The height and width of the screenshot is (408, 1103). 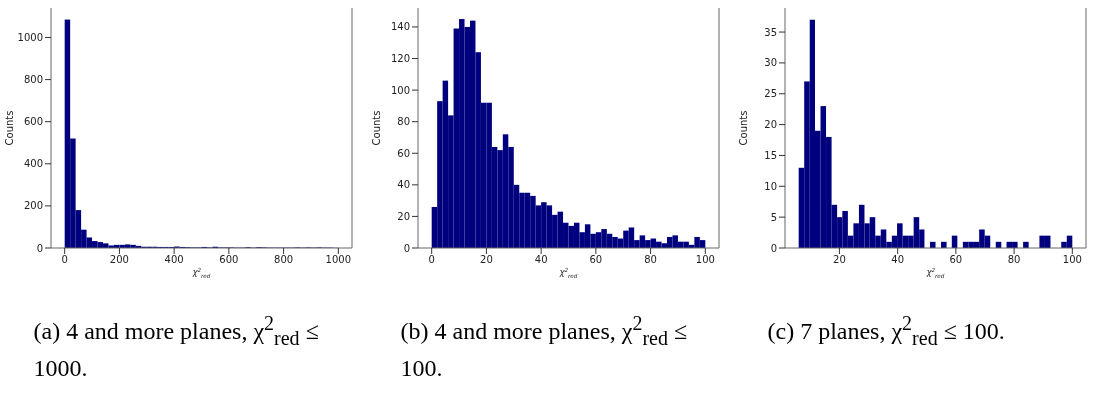 I want to click on y-tick-label: 80, so click(x=403, y=122).